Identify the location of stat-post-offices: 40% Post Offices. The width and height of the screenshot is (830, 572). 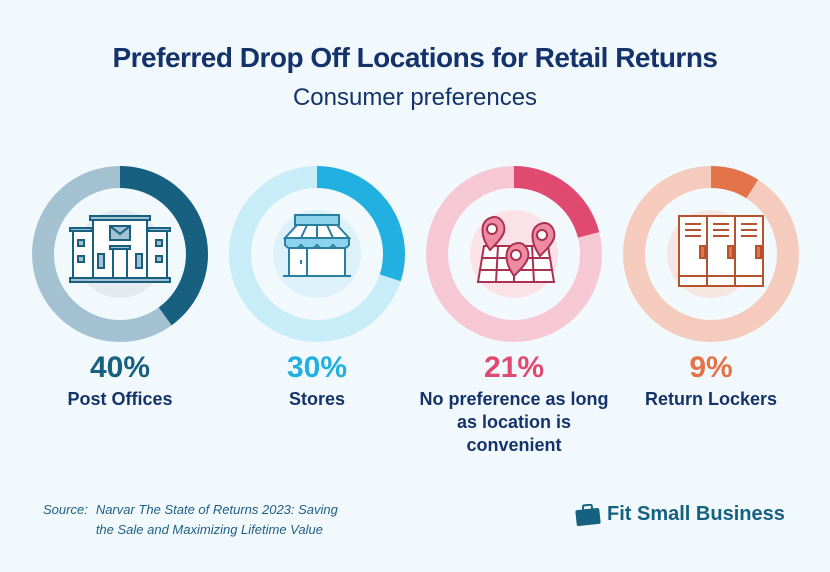
(120, 287).